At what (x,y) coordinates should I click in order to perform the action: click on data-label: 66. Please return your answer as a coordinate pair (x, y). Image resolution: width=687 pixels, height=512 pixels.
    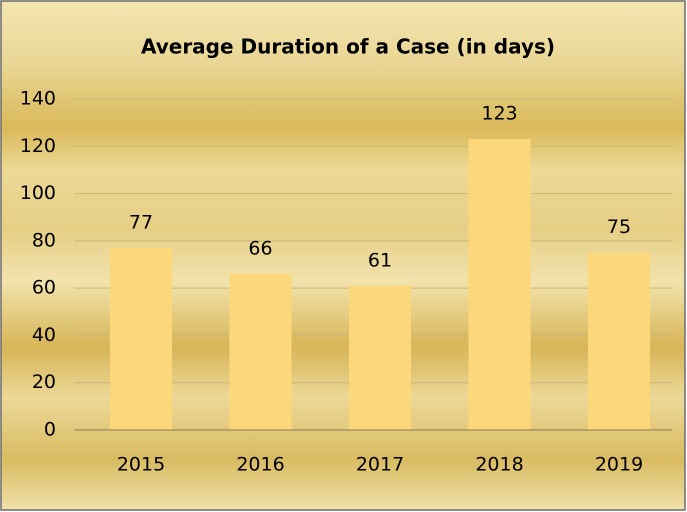
    Looking at the image, I should click on (260, 248).